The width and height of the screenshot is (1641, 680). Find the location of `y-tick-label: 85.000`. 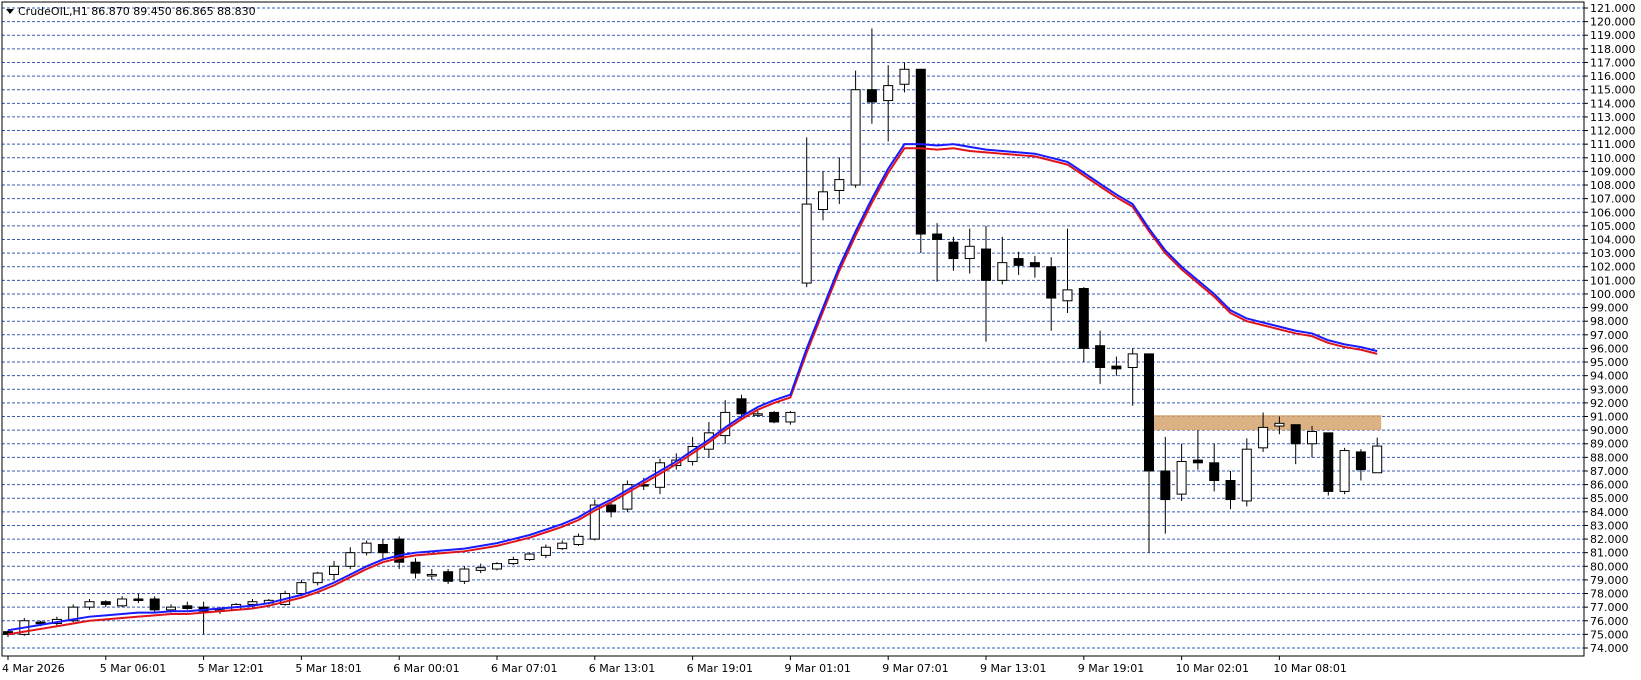

y-tick-label: 85.000 is located at coordinates (1609, 498).